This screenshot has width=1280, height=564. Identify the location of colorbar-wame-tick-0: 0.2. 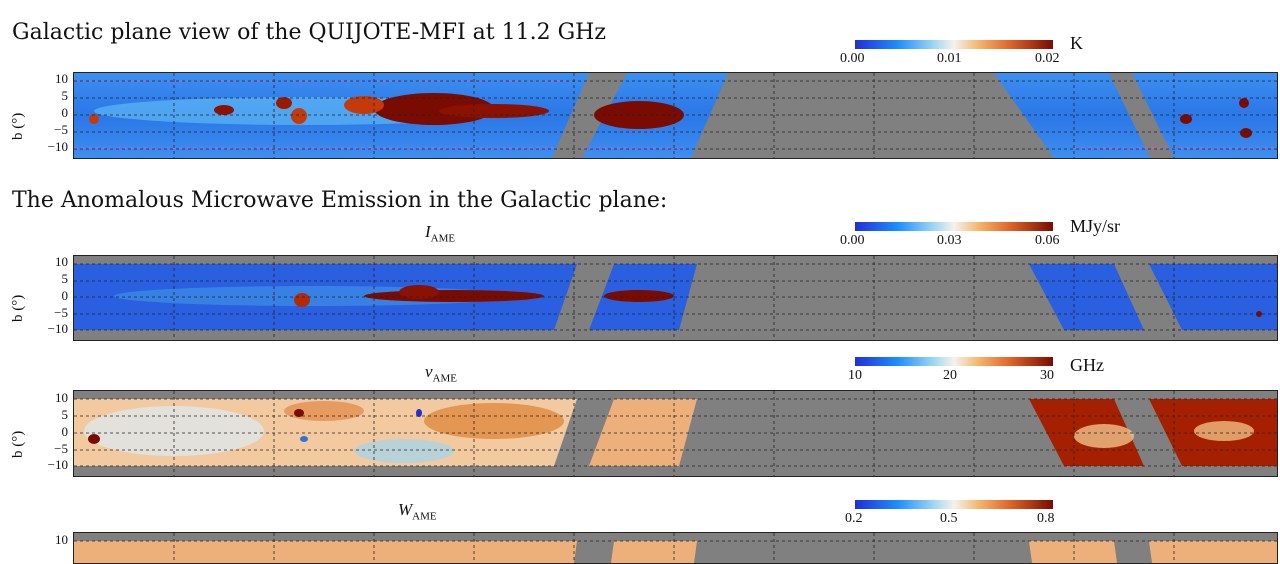
(854, 518).